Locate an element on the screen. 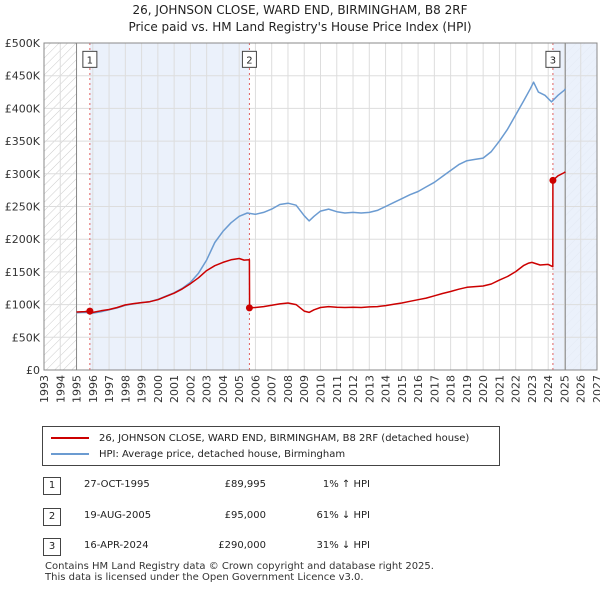 The height and width of the screenshot is (590, 600). x-tick-label: 1995 is located at coordinates (77, 389).